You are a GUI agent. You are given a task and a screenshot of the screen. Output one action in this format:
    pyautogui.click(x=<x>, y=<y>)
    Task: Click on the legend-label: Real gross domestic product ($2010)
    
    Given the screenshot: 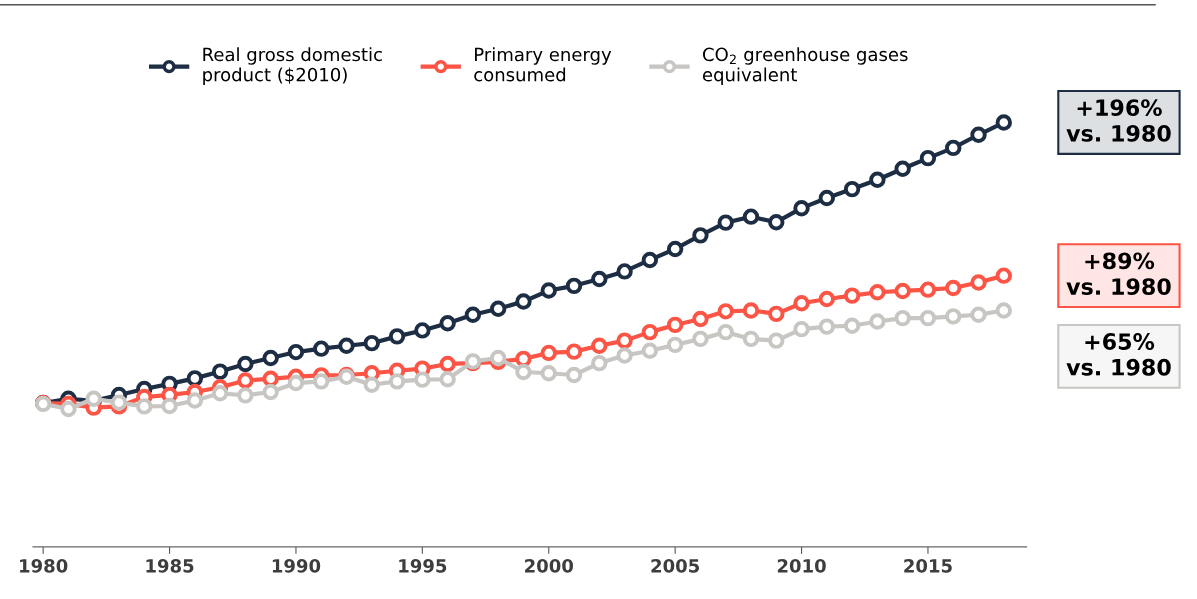 What is the action you would take?
    pyautogui.click(x=292, y=66)
    